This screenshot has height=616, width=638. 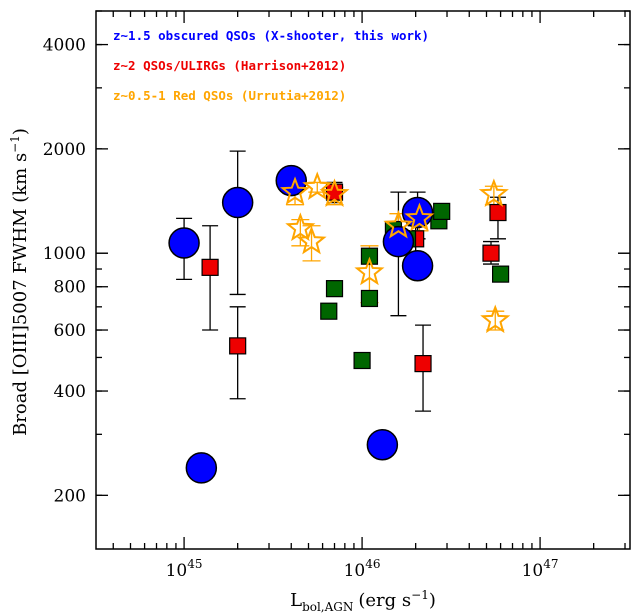 I want to click on y-tick-label: 2000, so click(x=64, y=150).